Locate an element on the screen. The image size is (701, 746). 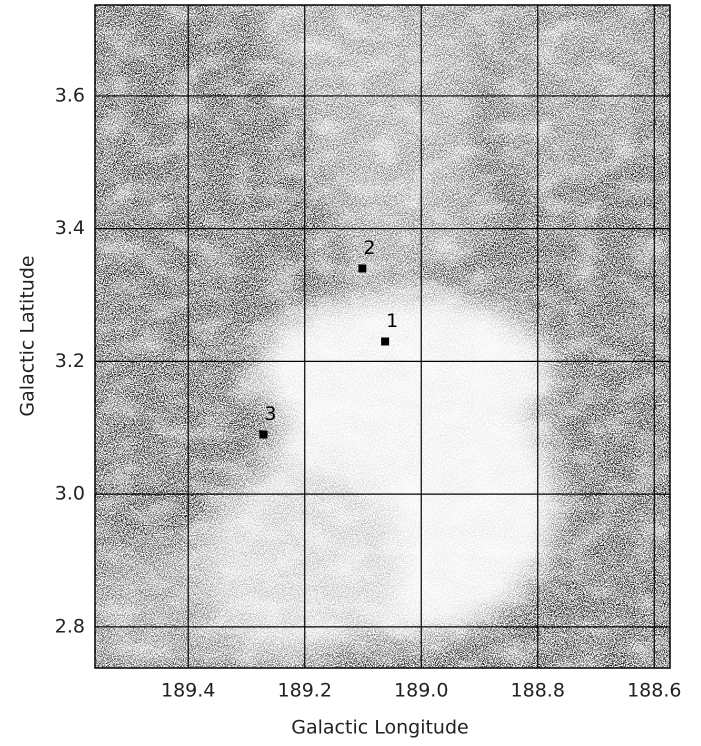
y-tick-label: 3.2 is located at coordinates (70, 361).